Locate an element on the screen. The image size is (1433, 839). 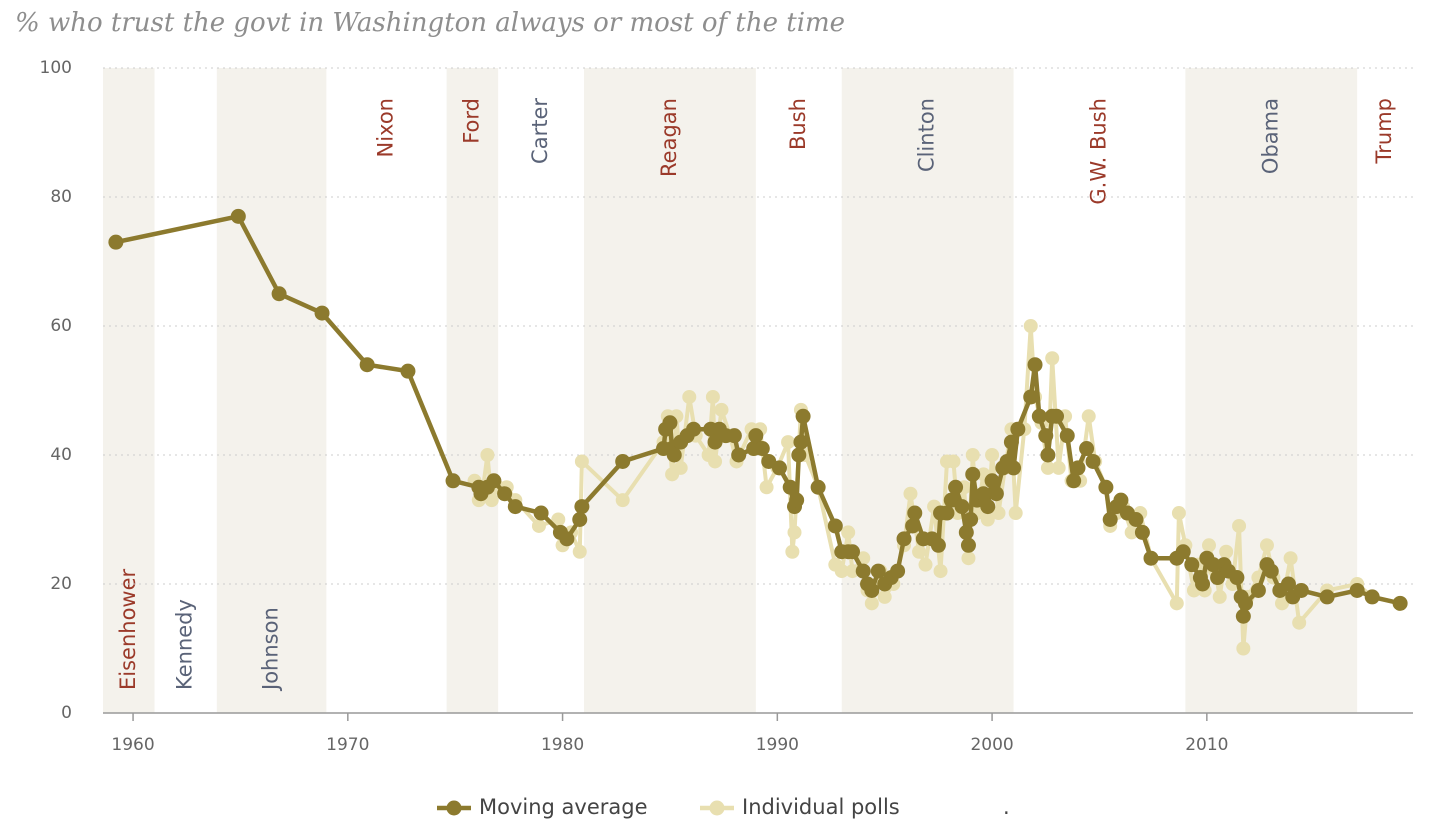
president-label: Eisenhower is located at coordinates (128, 629).